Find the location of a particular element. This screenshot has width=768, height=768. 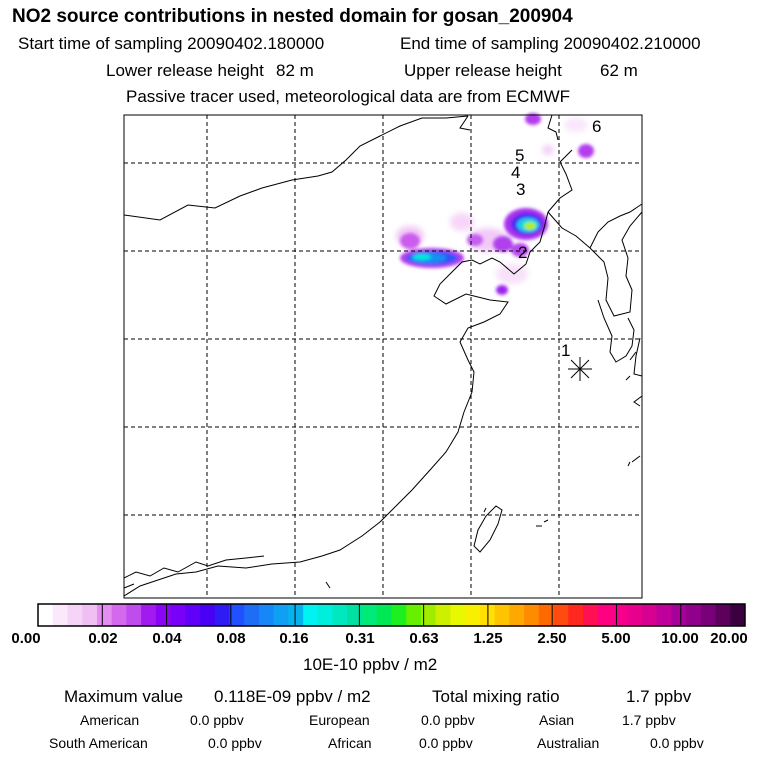

station-marker is located at coordinates (580, 369).